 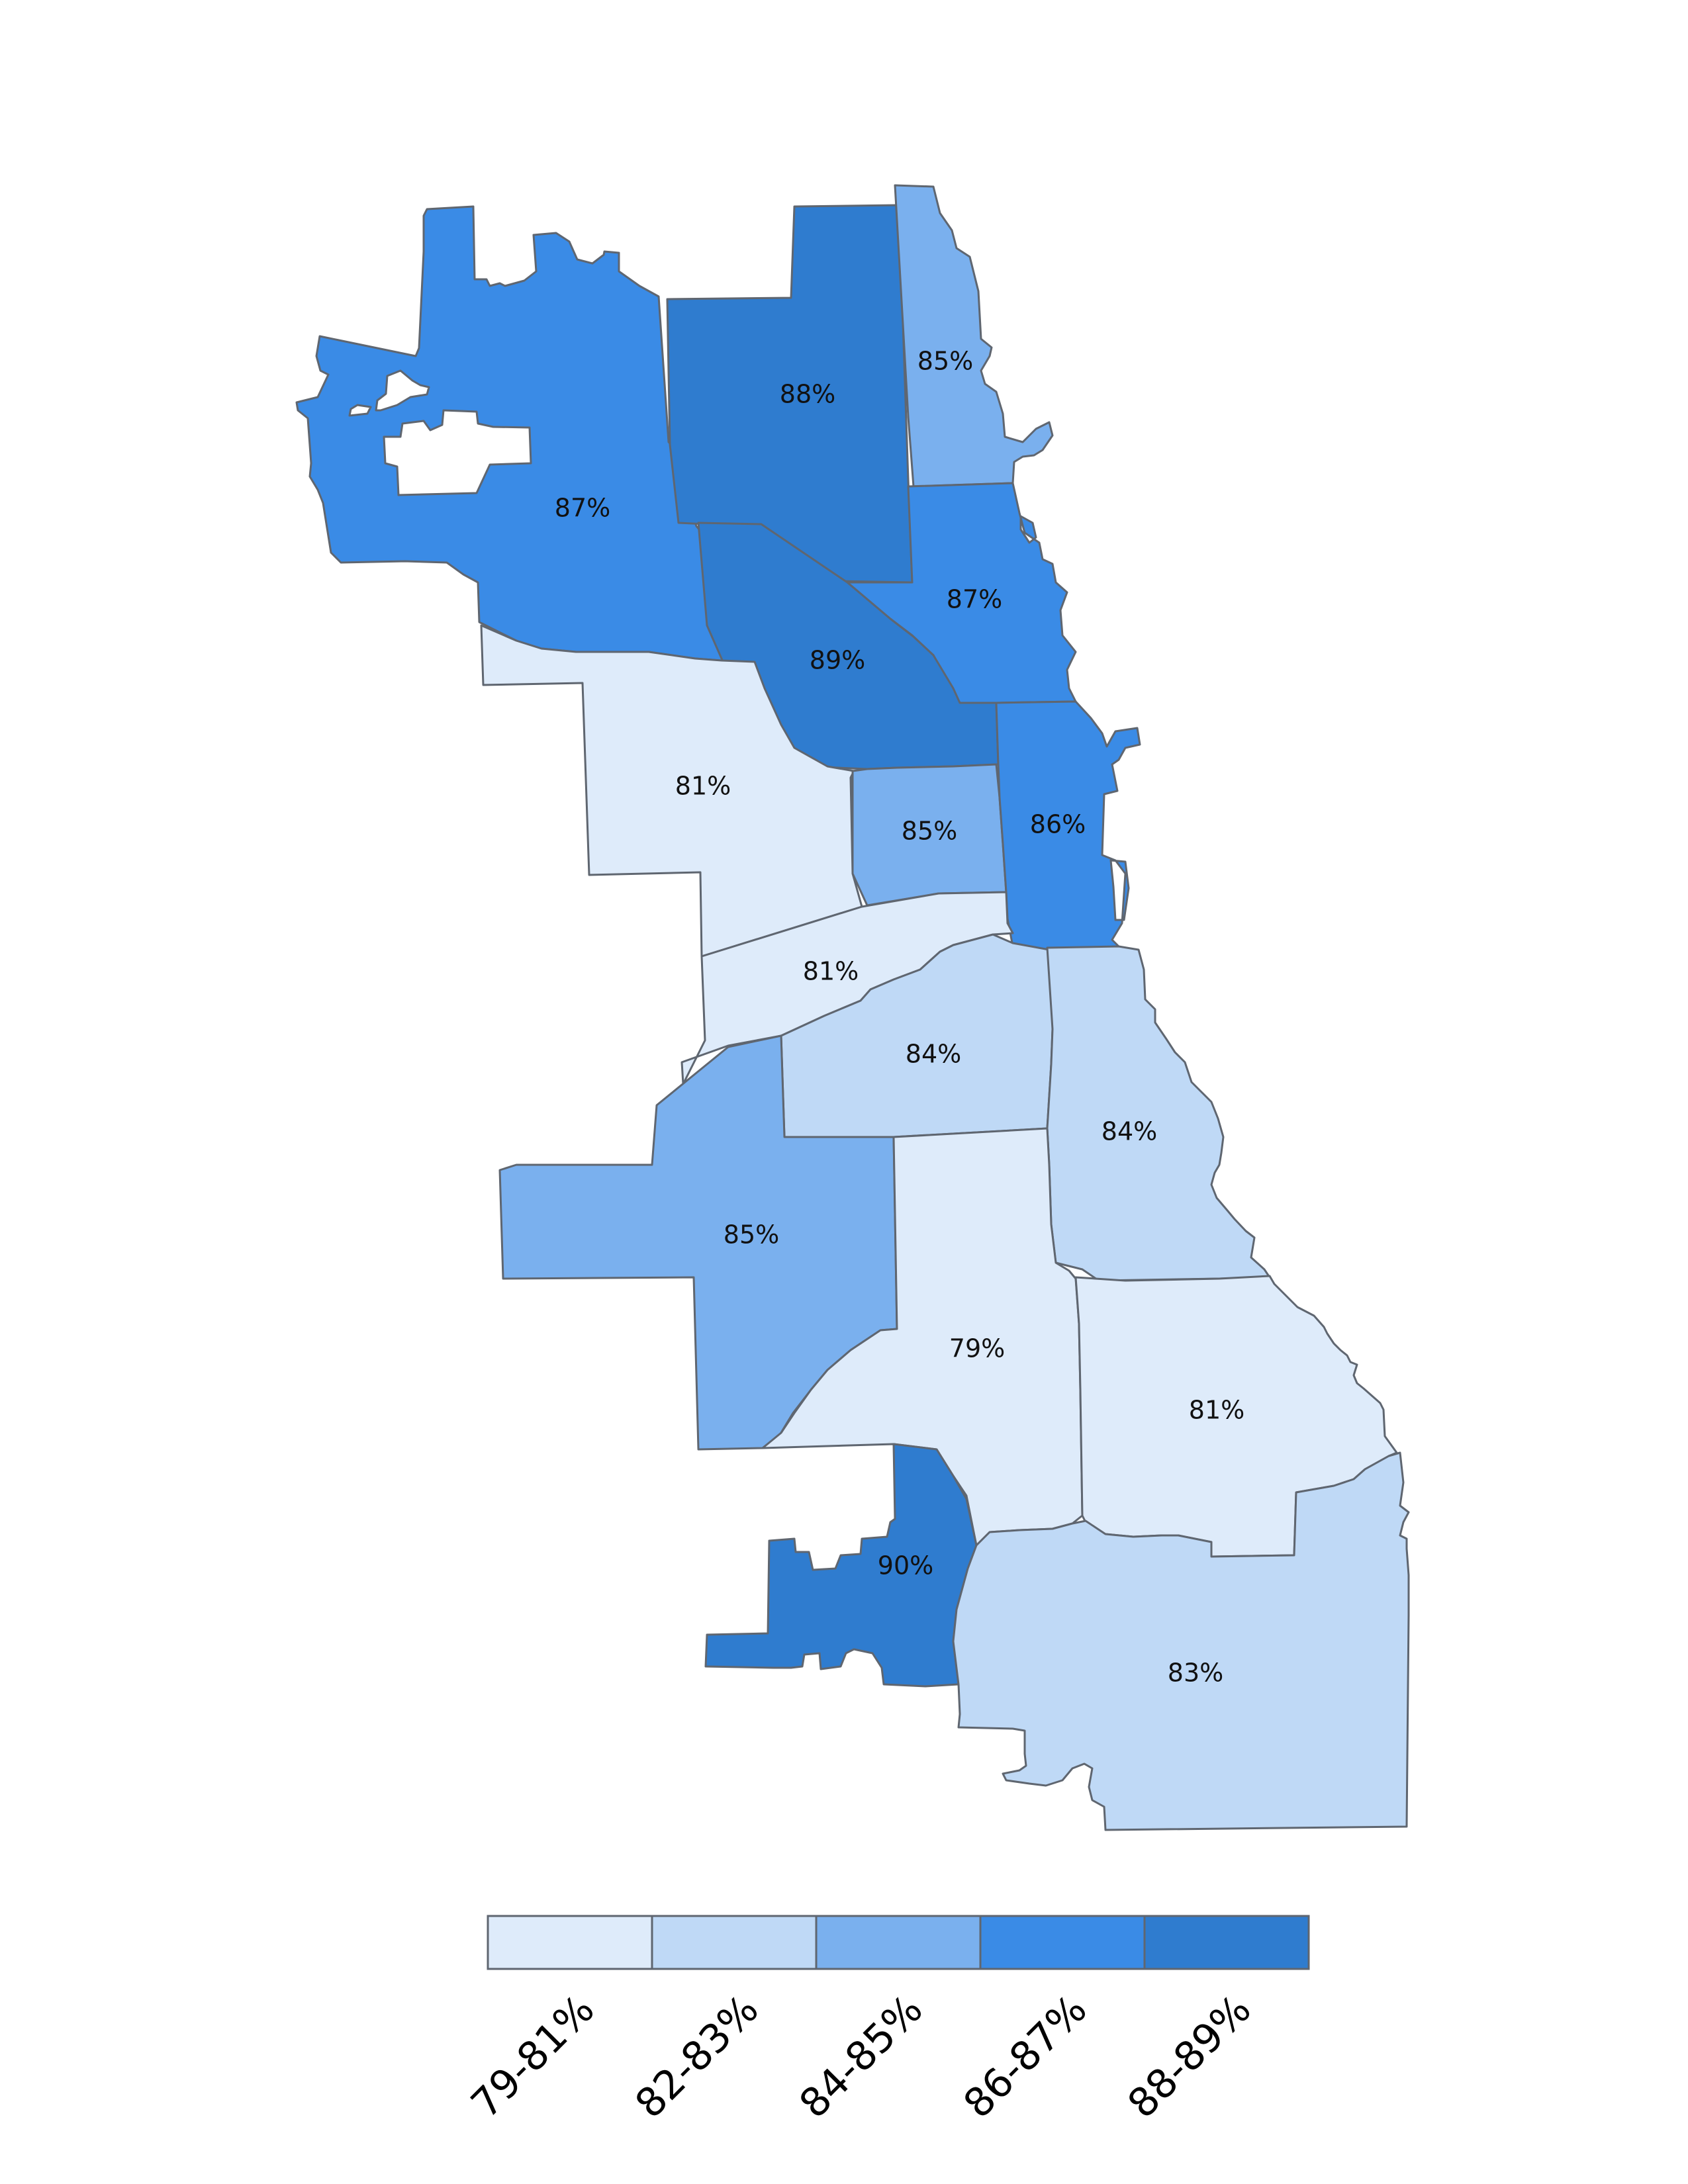 What do you see at coordinates (1216, 1410) in the screenshot?
I see `region-label-southeast: 81%` at bounding box center [1216, 1410].